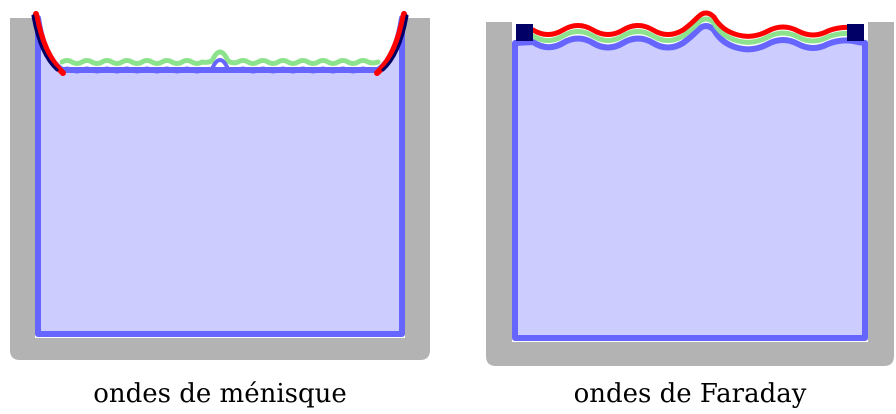 The height and width of the screenshot is (414, 896). Describe the element at coordinates (695, 24) in the screenshot. I see `right-surface-wave` at that location.